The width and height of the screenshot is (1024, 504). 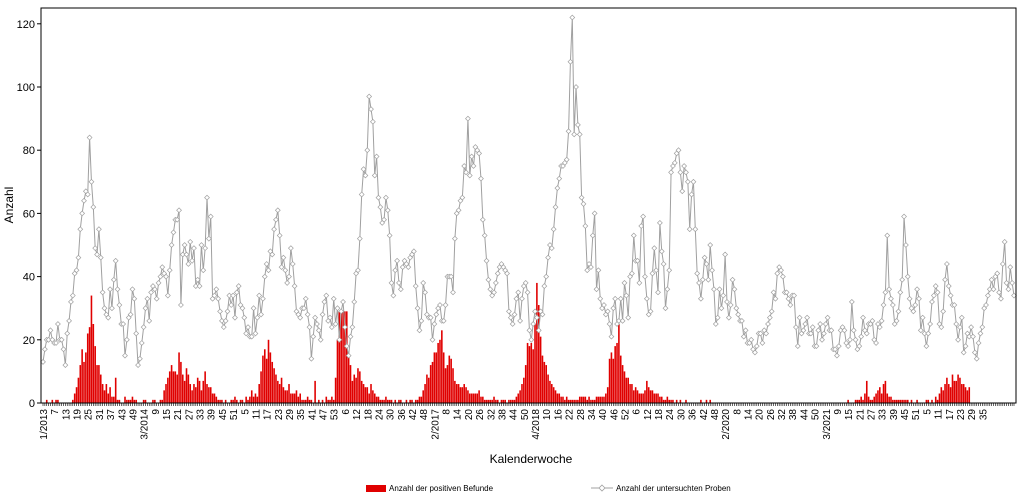 I want to click on x-tick-label: 49, so click(x=134, y=415).